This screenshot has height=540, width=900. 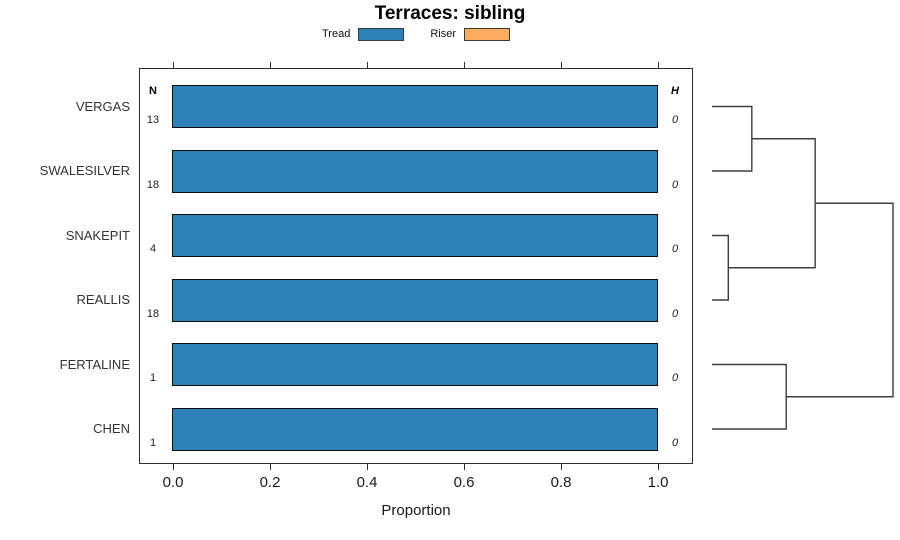 What do you see at coordinates (450, 13) in the screenshot?
I see `chart-title: Terraces: sibling` at bounding box center [450, 13].